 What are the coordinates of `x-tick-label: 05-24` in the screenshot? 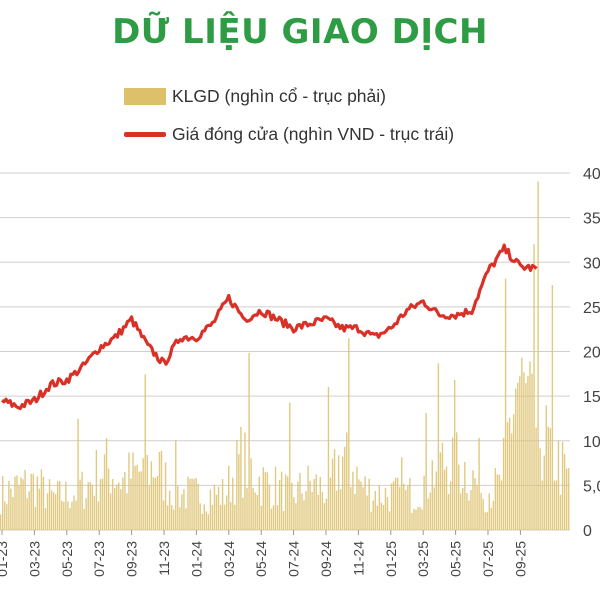 It's located at (261, 559).